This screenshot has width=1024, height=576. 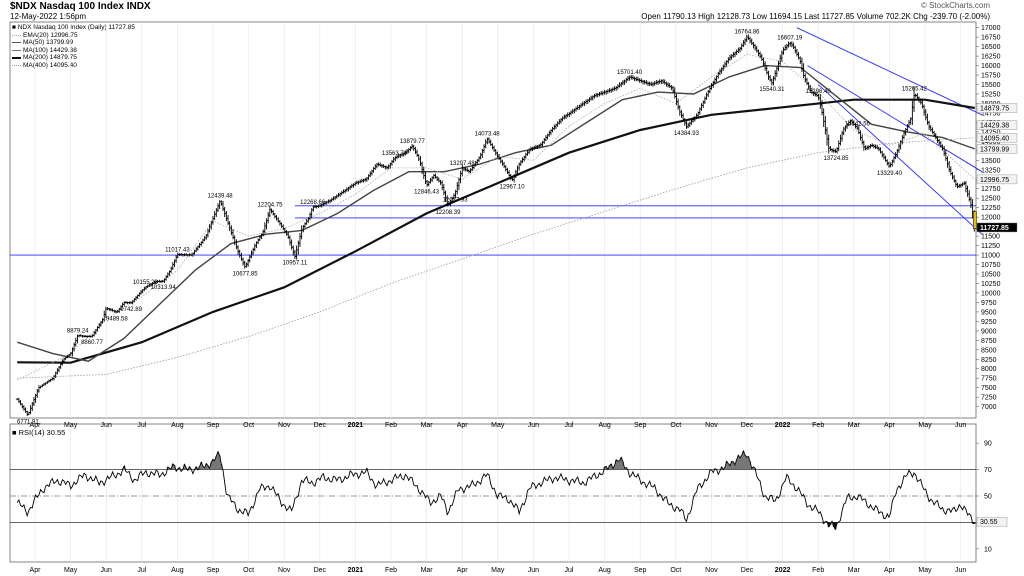 What do you see at coordinates (50, 35) in the screenshot?
I see `legend-label: EMA(20) 12996.75` at bounding box center [50, 35].